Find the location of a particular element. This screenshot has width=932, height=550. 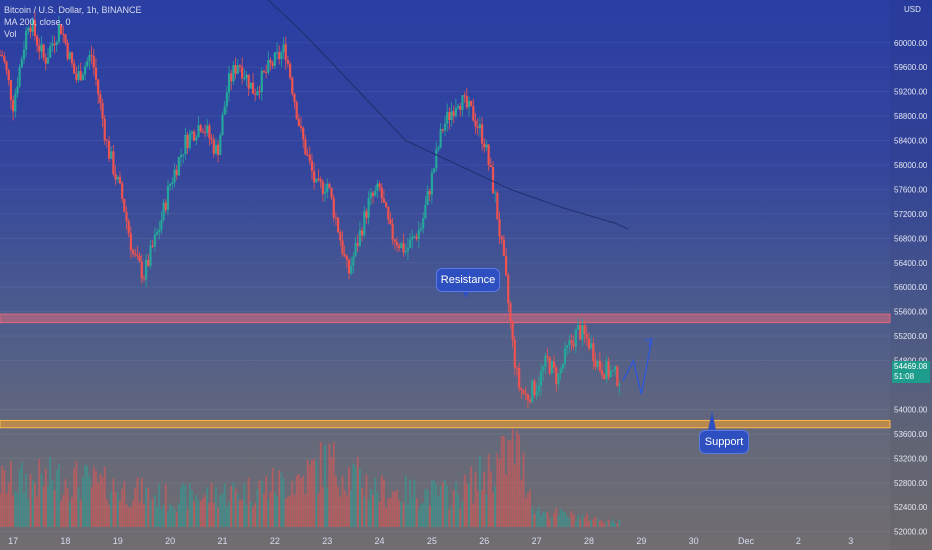

time-tick-label: 2 is located at coordinates (798, 541).